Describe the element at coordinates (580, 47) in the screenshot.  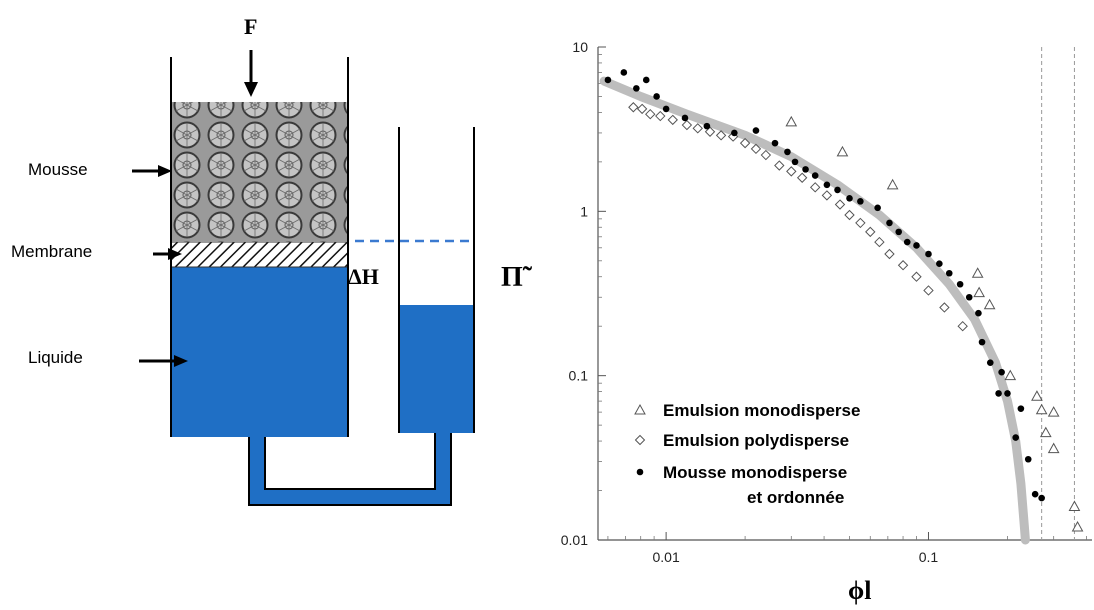
I see `y-tick-label: 10` at that location.